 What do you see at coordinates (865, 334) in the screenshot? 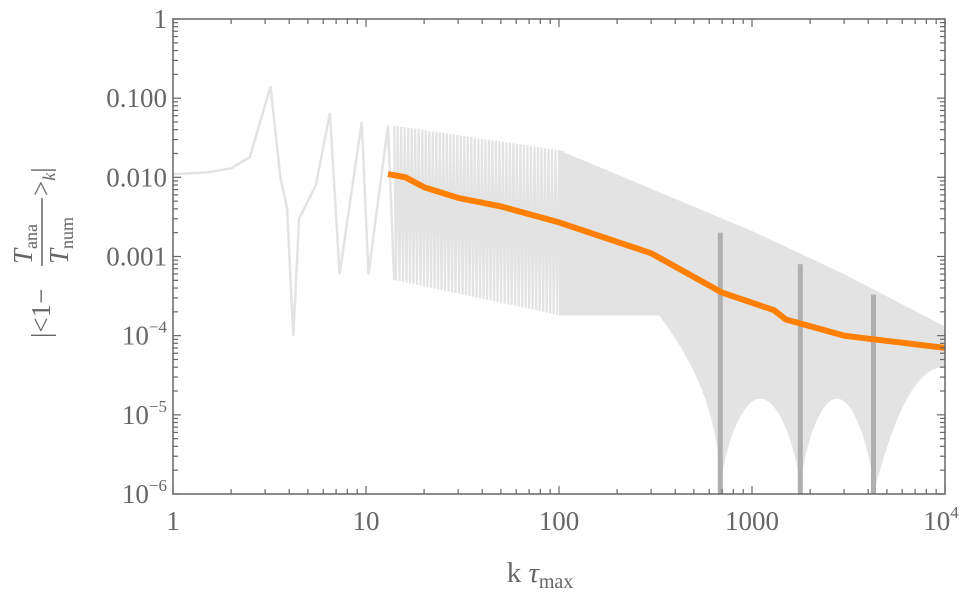
I see `orange-tail-line` at bounding box center [865, 334].